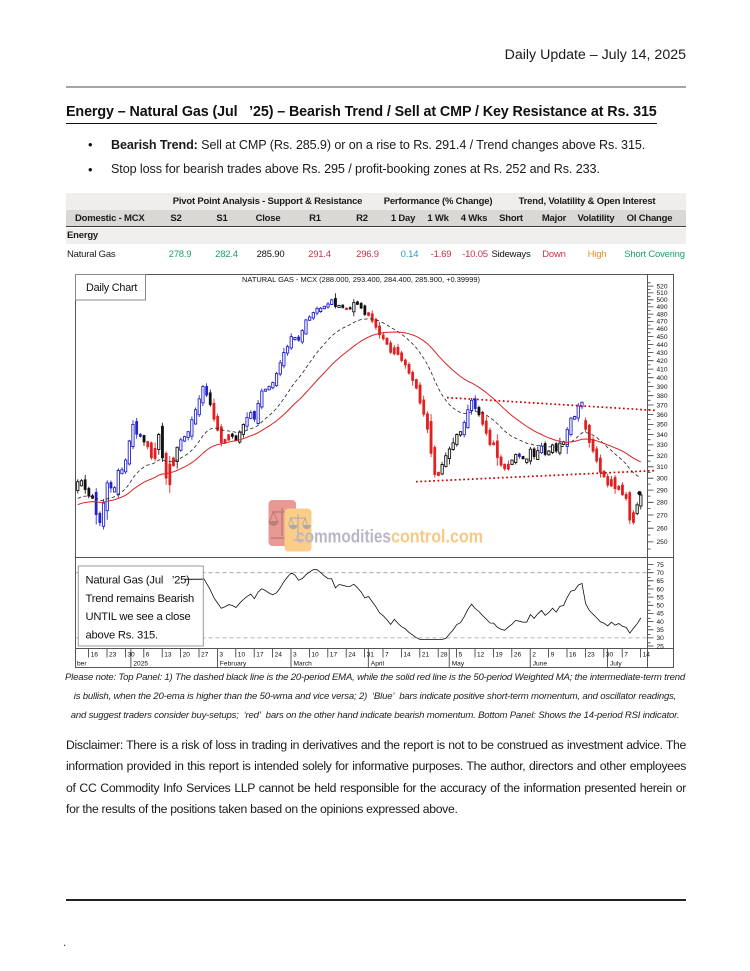 This screenshot has width=750, height=971. I want to click on svg-text: 380, so click(662, 396).